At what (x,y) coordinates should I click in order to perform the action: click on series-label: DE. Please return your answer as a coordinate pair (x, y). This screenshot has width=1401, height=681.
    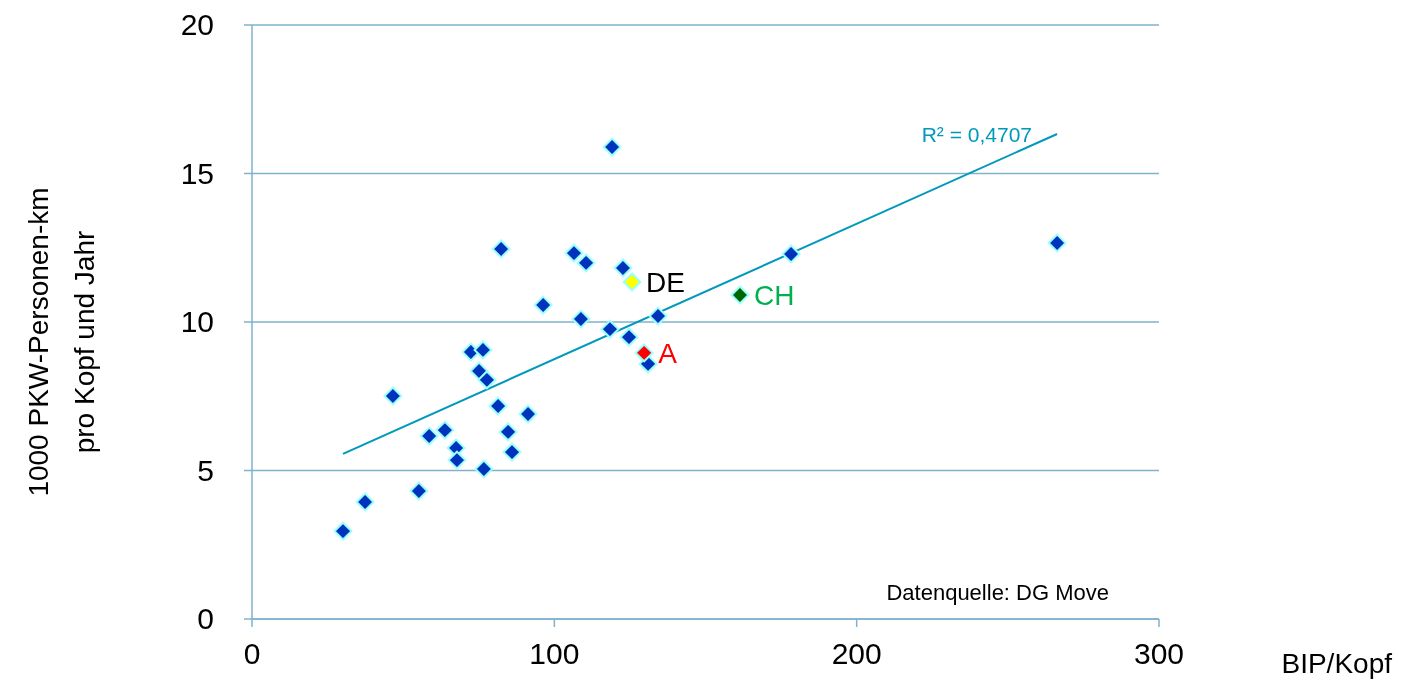
    Looking at the image, I should click on (665, 282).